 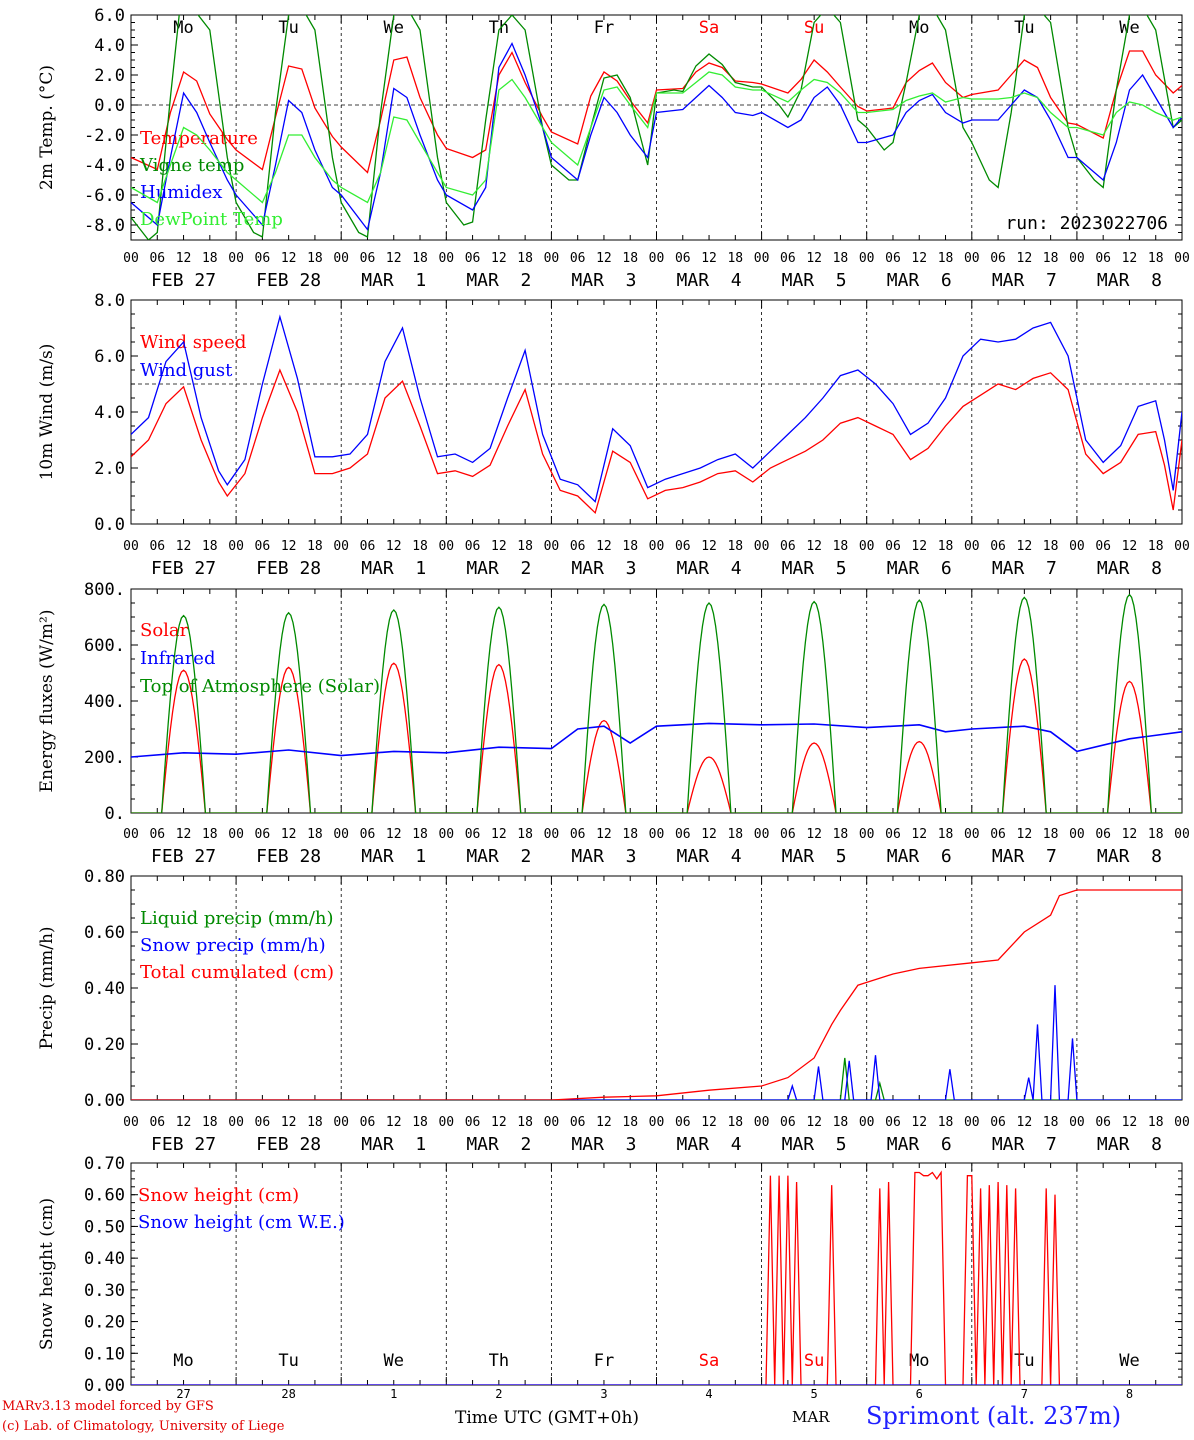 I want to click on series-line-dewpoint-temp, so click(x=656, y=137).